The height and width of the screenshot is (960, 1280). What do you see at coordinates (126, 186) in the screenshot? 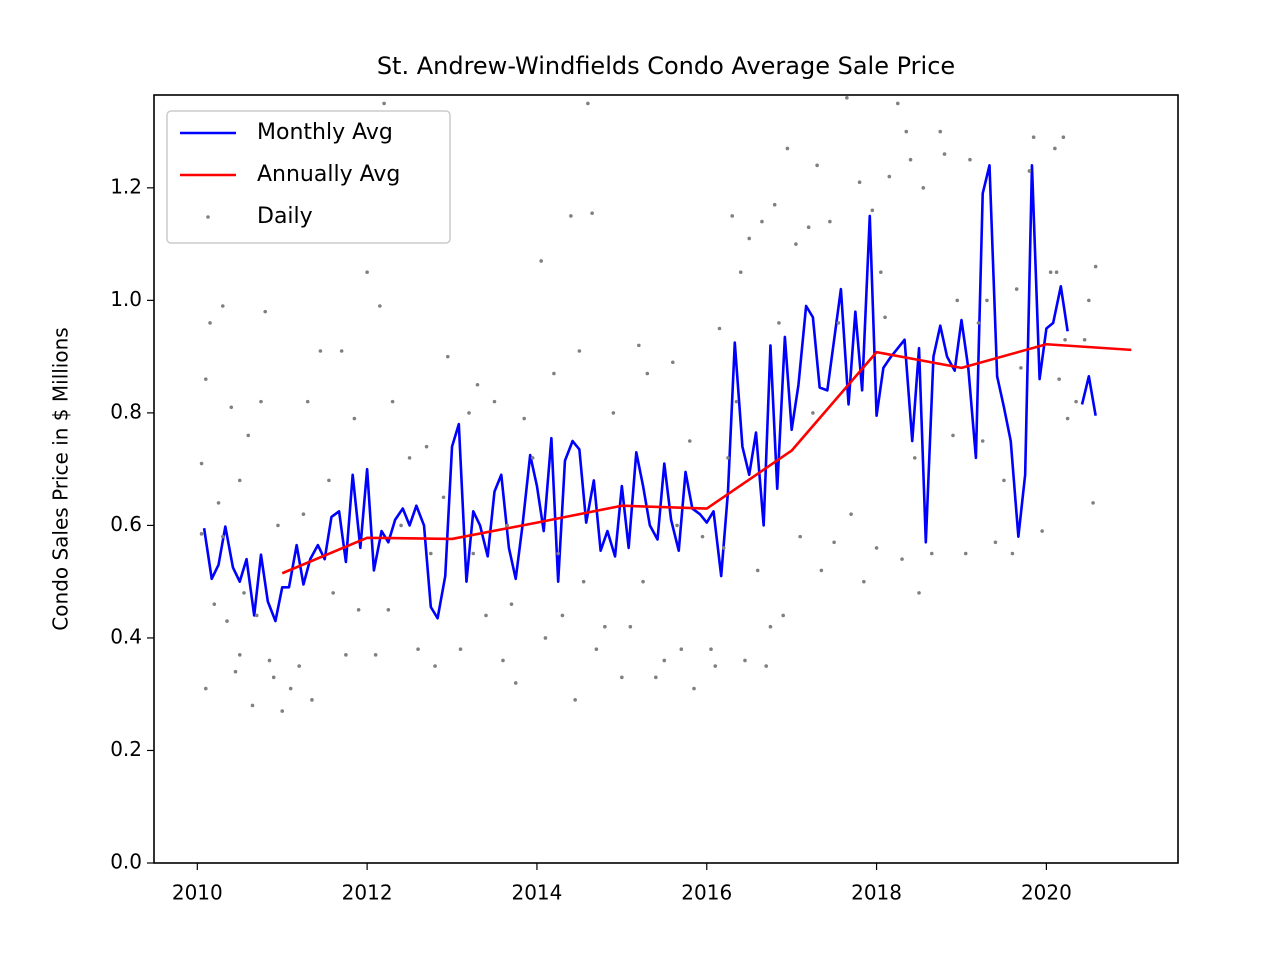
I see `y-tick-label: 1.2` at bounding box center [126, 186].